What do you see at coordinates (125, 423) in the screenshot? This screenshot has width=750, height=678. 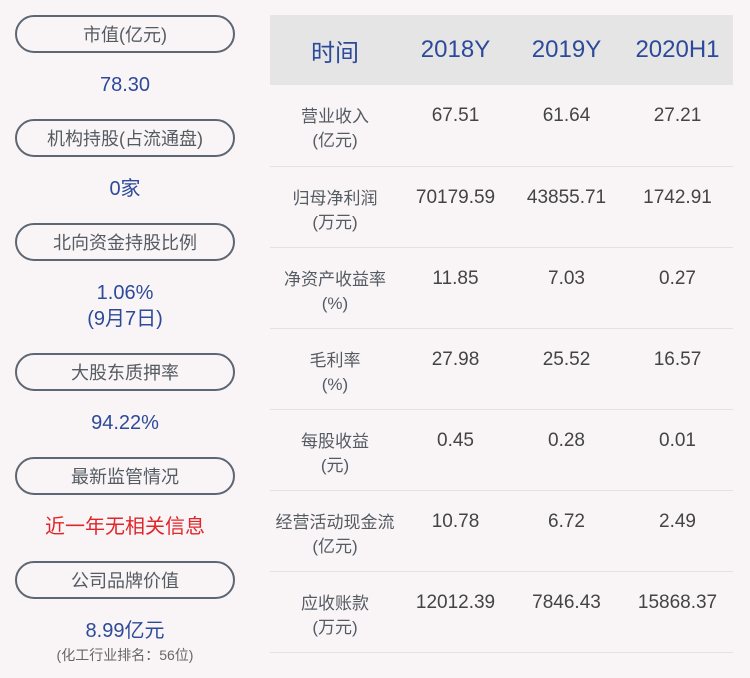 I see `pledge-rate-value: 94.22%` at bounding box center [125, 423].